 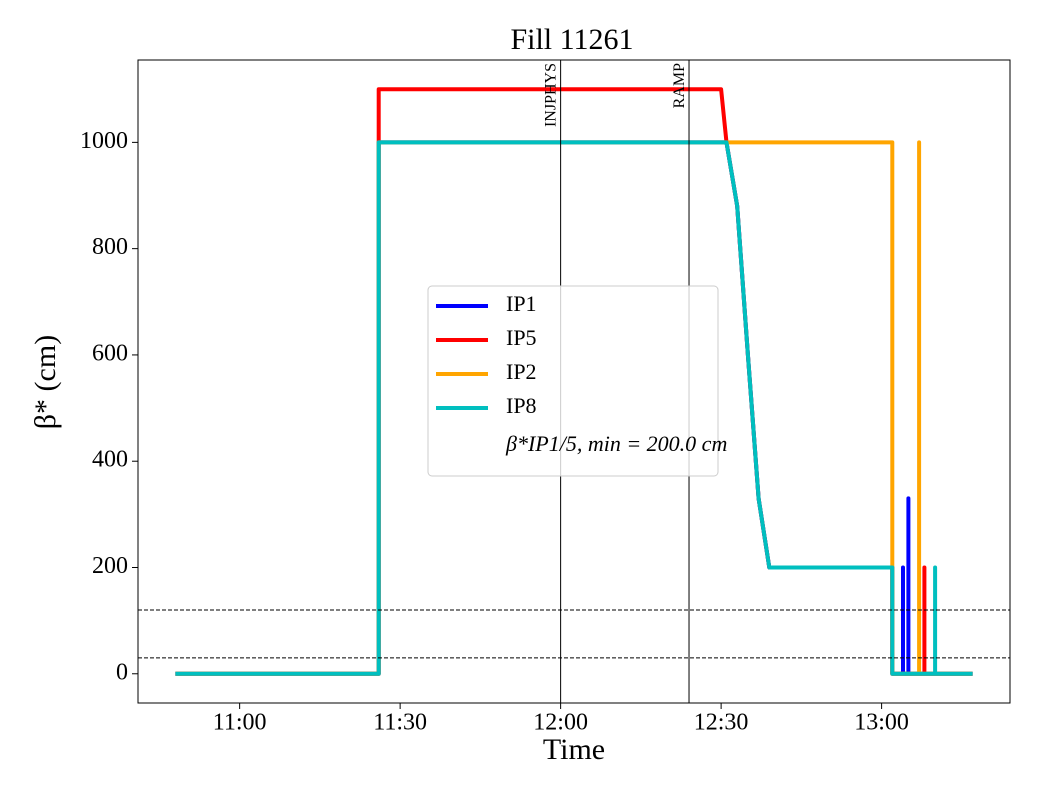 I want to click on y-tick-label: 600, so click(x=110, y=353).